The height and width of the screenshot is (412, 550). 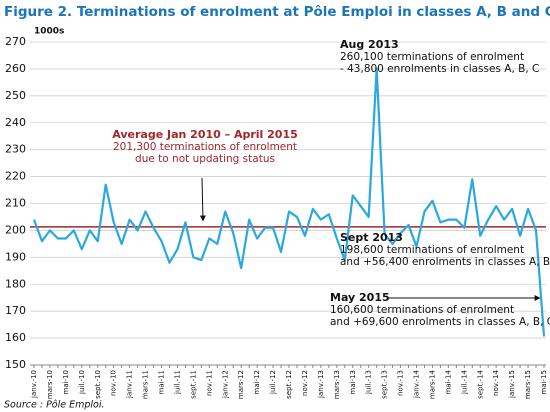 What do you see at coordinates (512, 384) in the screenshot?
I see `x-tick-label: janv.-15` at bounding box center [512, 384].